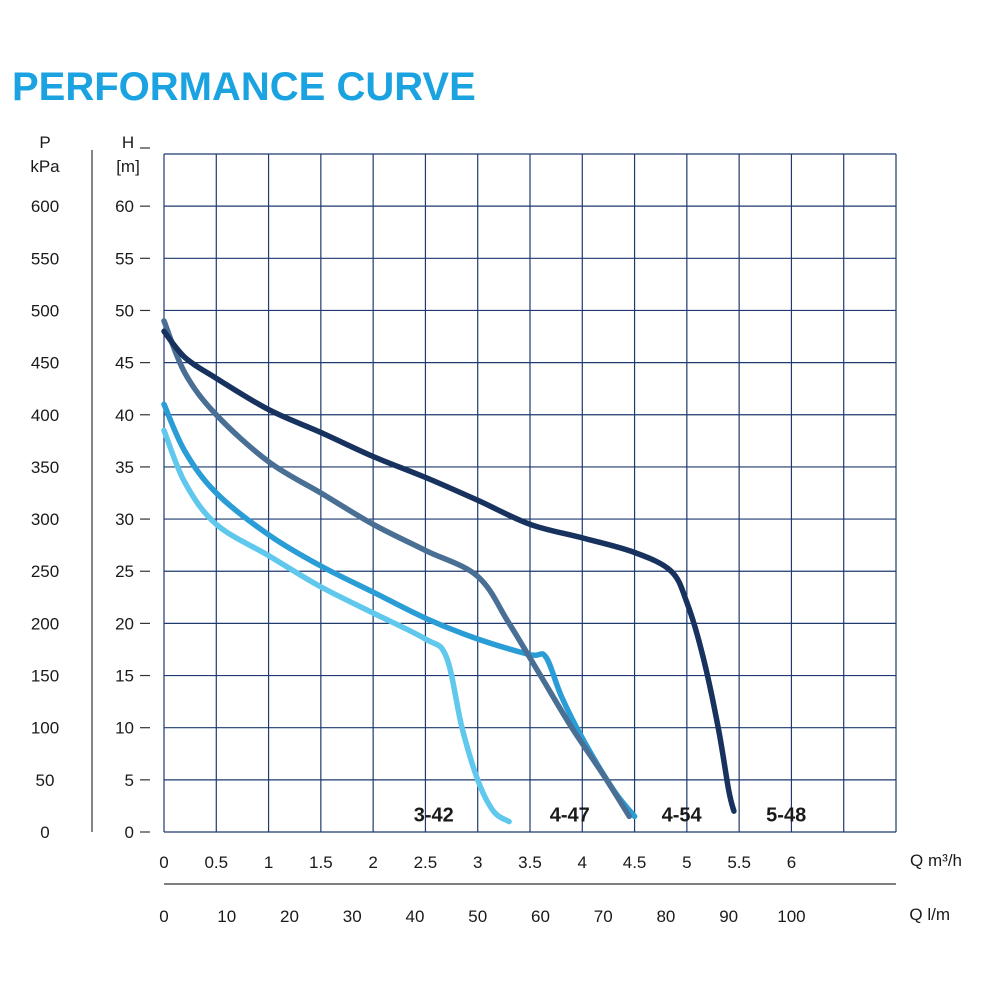  What do you see at coordinates (124, 310) in the screenshot?
I see `h-tick-label: 50` at bounding box center [124, 310].